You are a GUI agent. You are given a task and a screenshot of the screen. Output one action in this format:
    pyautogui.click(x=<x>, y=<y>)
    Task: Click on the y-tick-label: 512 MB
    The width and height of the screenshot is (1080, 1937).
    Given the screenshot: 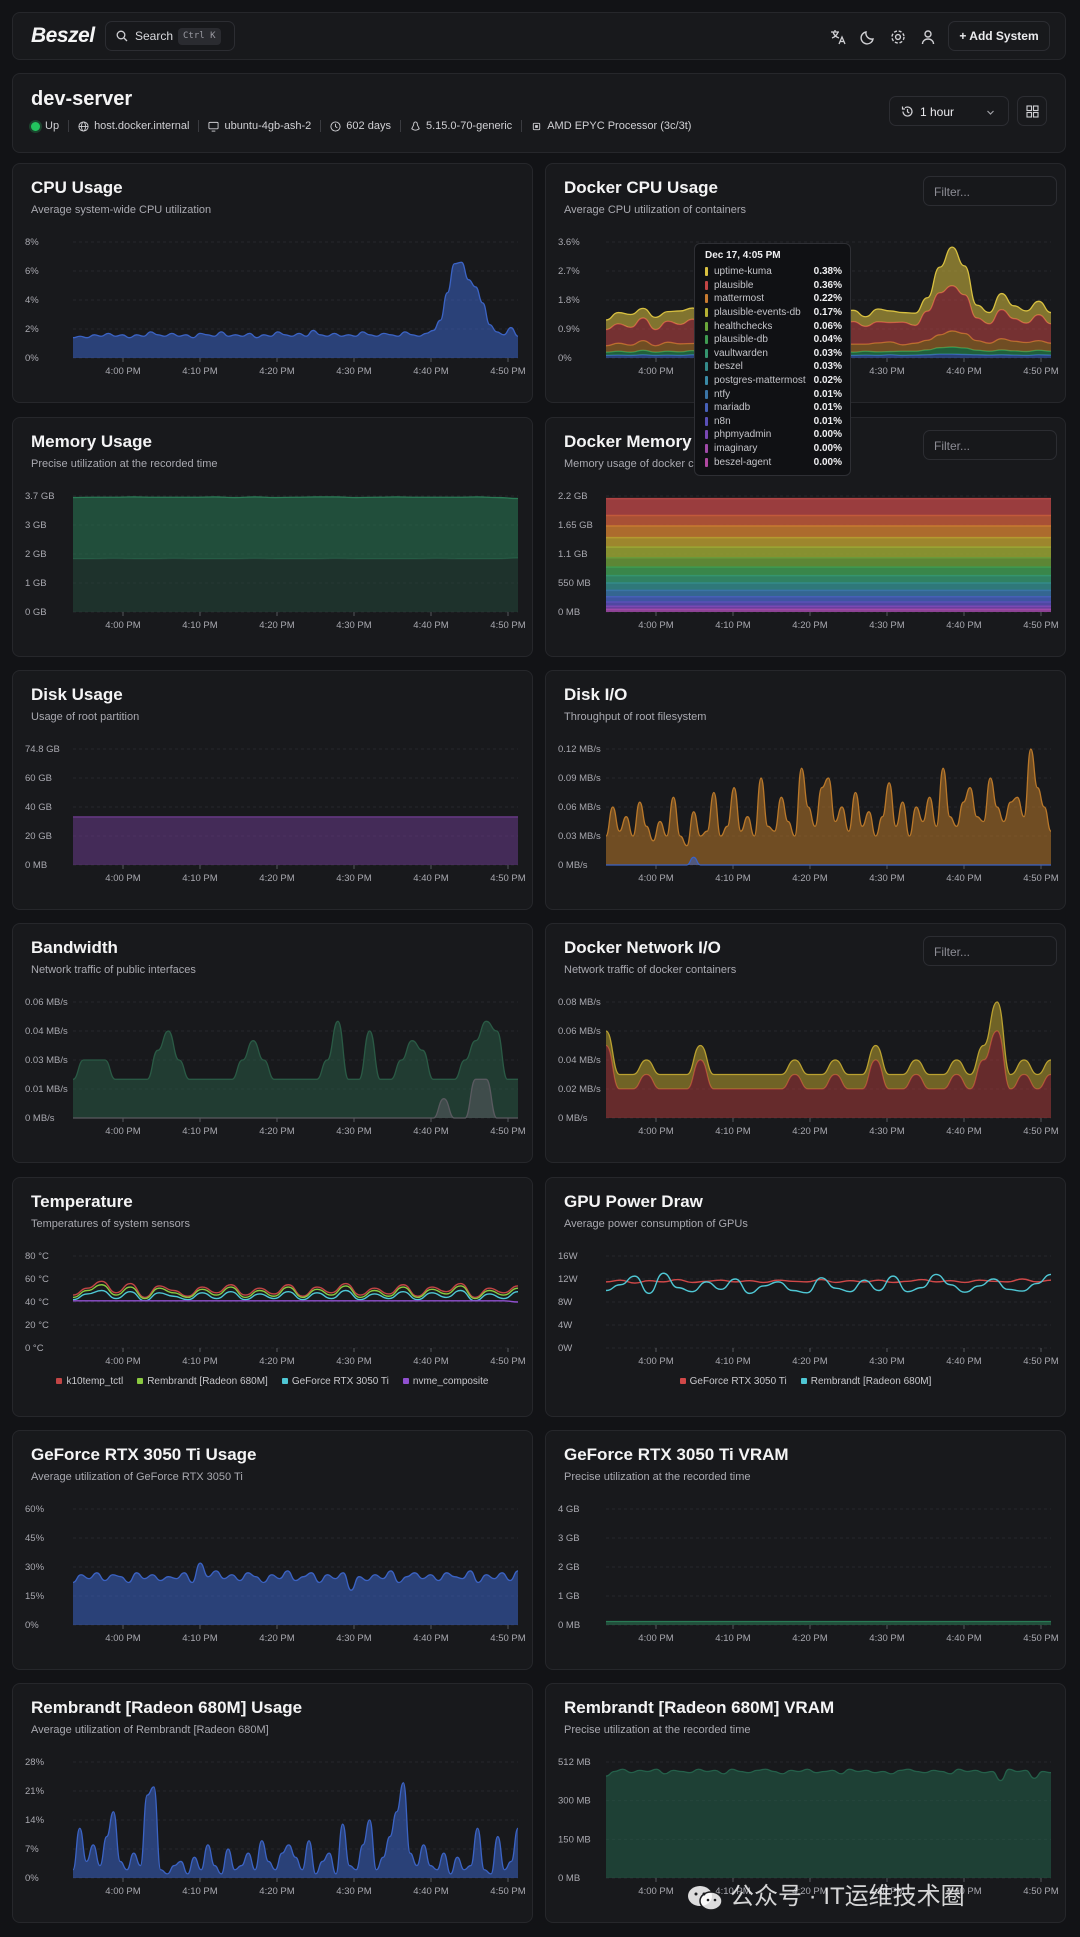 What is the action you would take?
    pyautogui.click(x=574, y=1762)
    